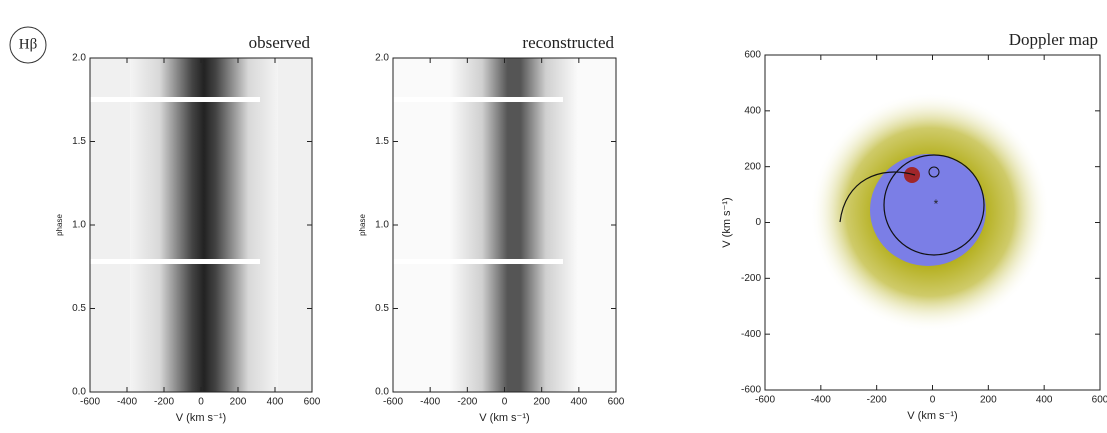 Image resolution: width=1107 pixels, height=433 pixels. What do you see at coordinates (751, 278) in the screenshot?
I see `y-tick-label: -200` at bounding box center [751, 278].